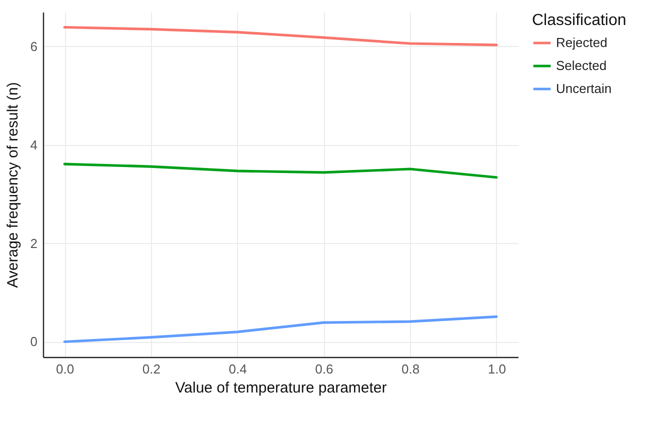  Describe the element at coordinates (584, 88) in the screenshot. I see `legend-label: Uncertain` at that location.